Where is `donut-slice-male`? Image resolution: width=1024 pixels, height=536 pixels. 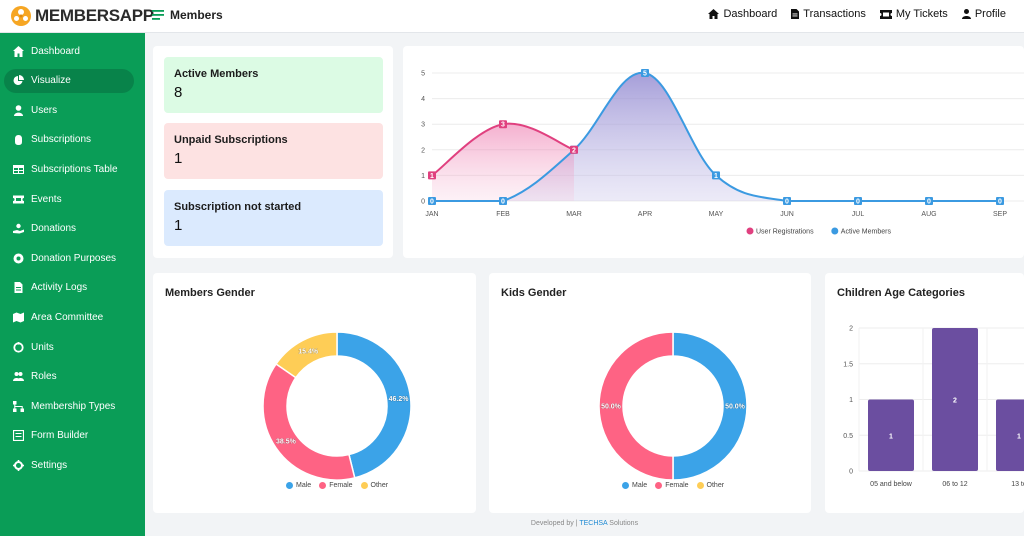
donut-slice-male is located at coordinates (710, 406).